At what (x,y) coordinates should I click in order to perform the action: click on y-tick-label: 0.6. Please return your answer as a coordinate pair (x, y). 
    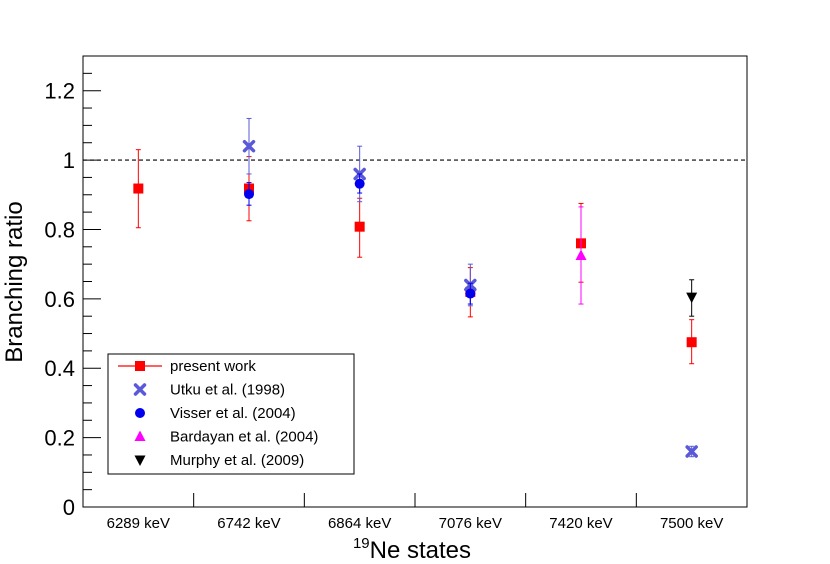
    Looking at the image, I should click on (59, 299).